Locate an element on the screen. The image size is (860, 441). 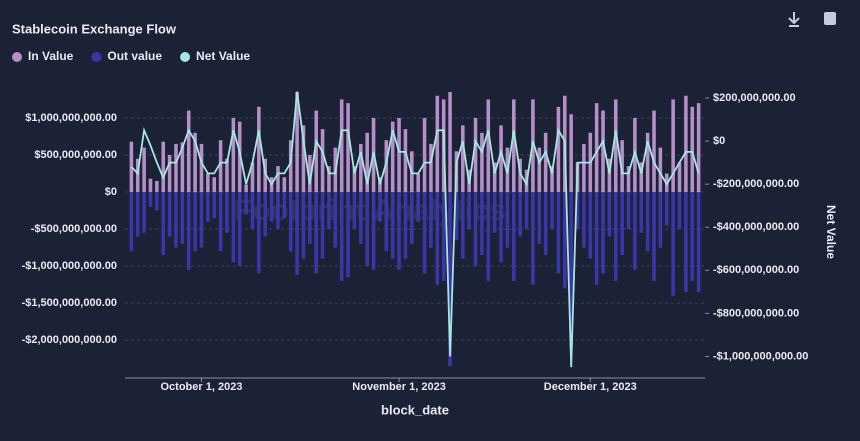
download-icon is located at coordinates (794, 19).